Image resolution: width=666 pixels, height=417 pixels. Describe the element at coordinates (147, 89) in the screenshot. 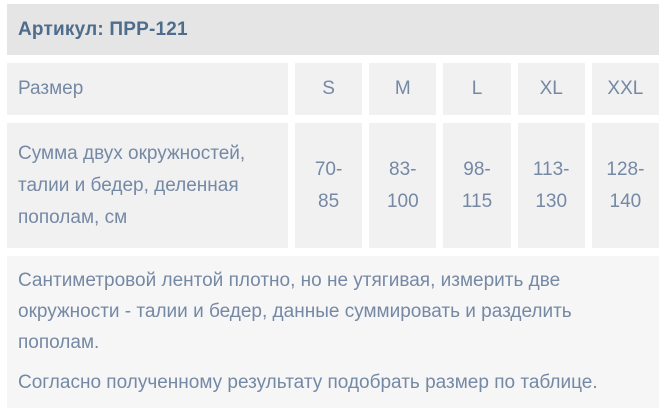

I see `size-row-label: Размер` at that location.